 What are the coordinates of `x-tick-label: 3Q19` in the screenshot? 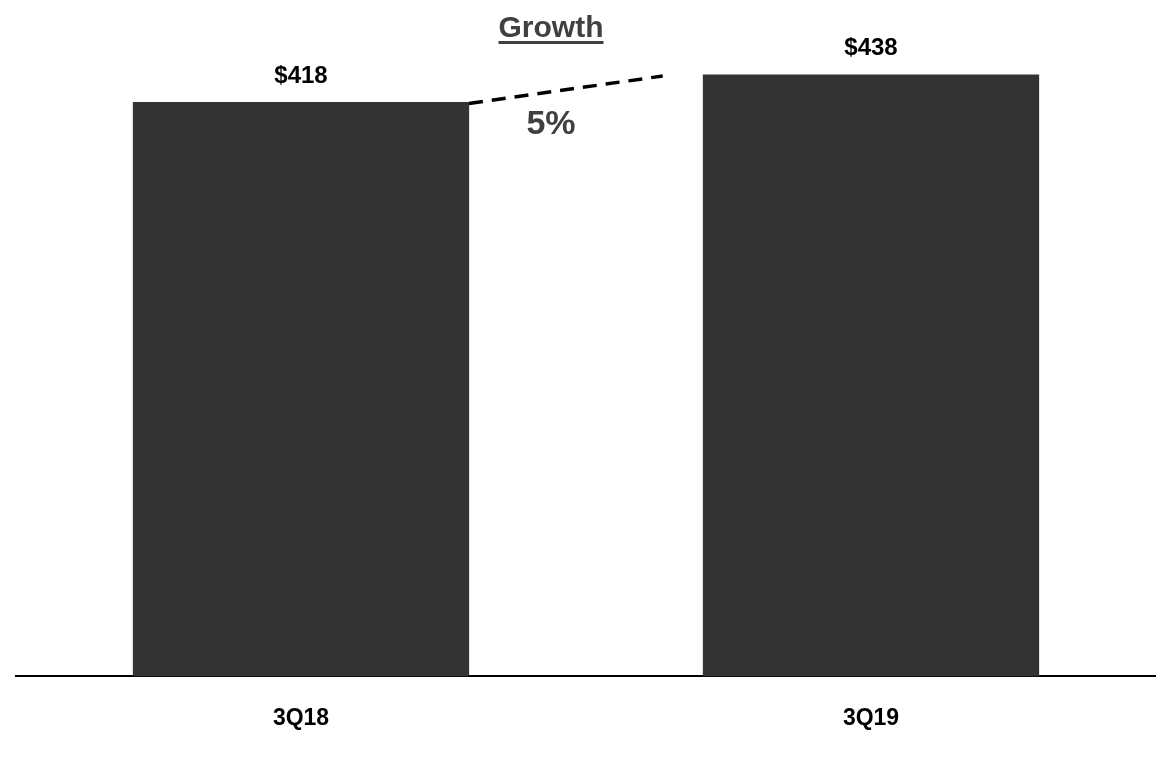 It's located at (871, 716).